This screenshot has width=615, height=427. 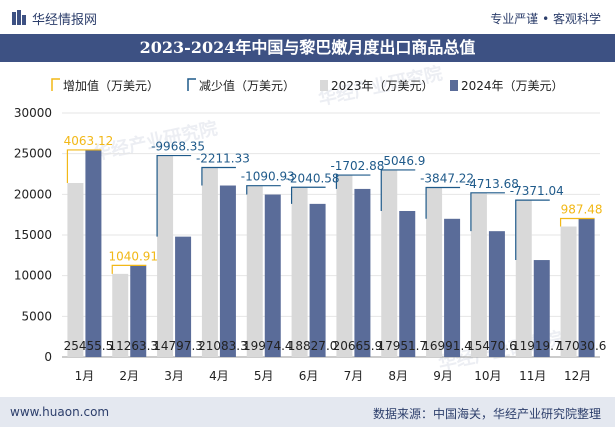 What do you see at coordinates (447, 179) in the screenshot?
I see `decrease-value-label: -3847.22` at bounding box center [447, 179].